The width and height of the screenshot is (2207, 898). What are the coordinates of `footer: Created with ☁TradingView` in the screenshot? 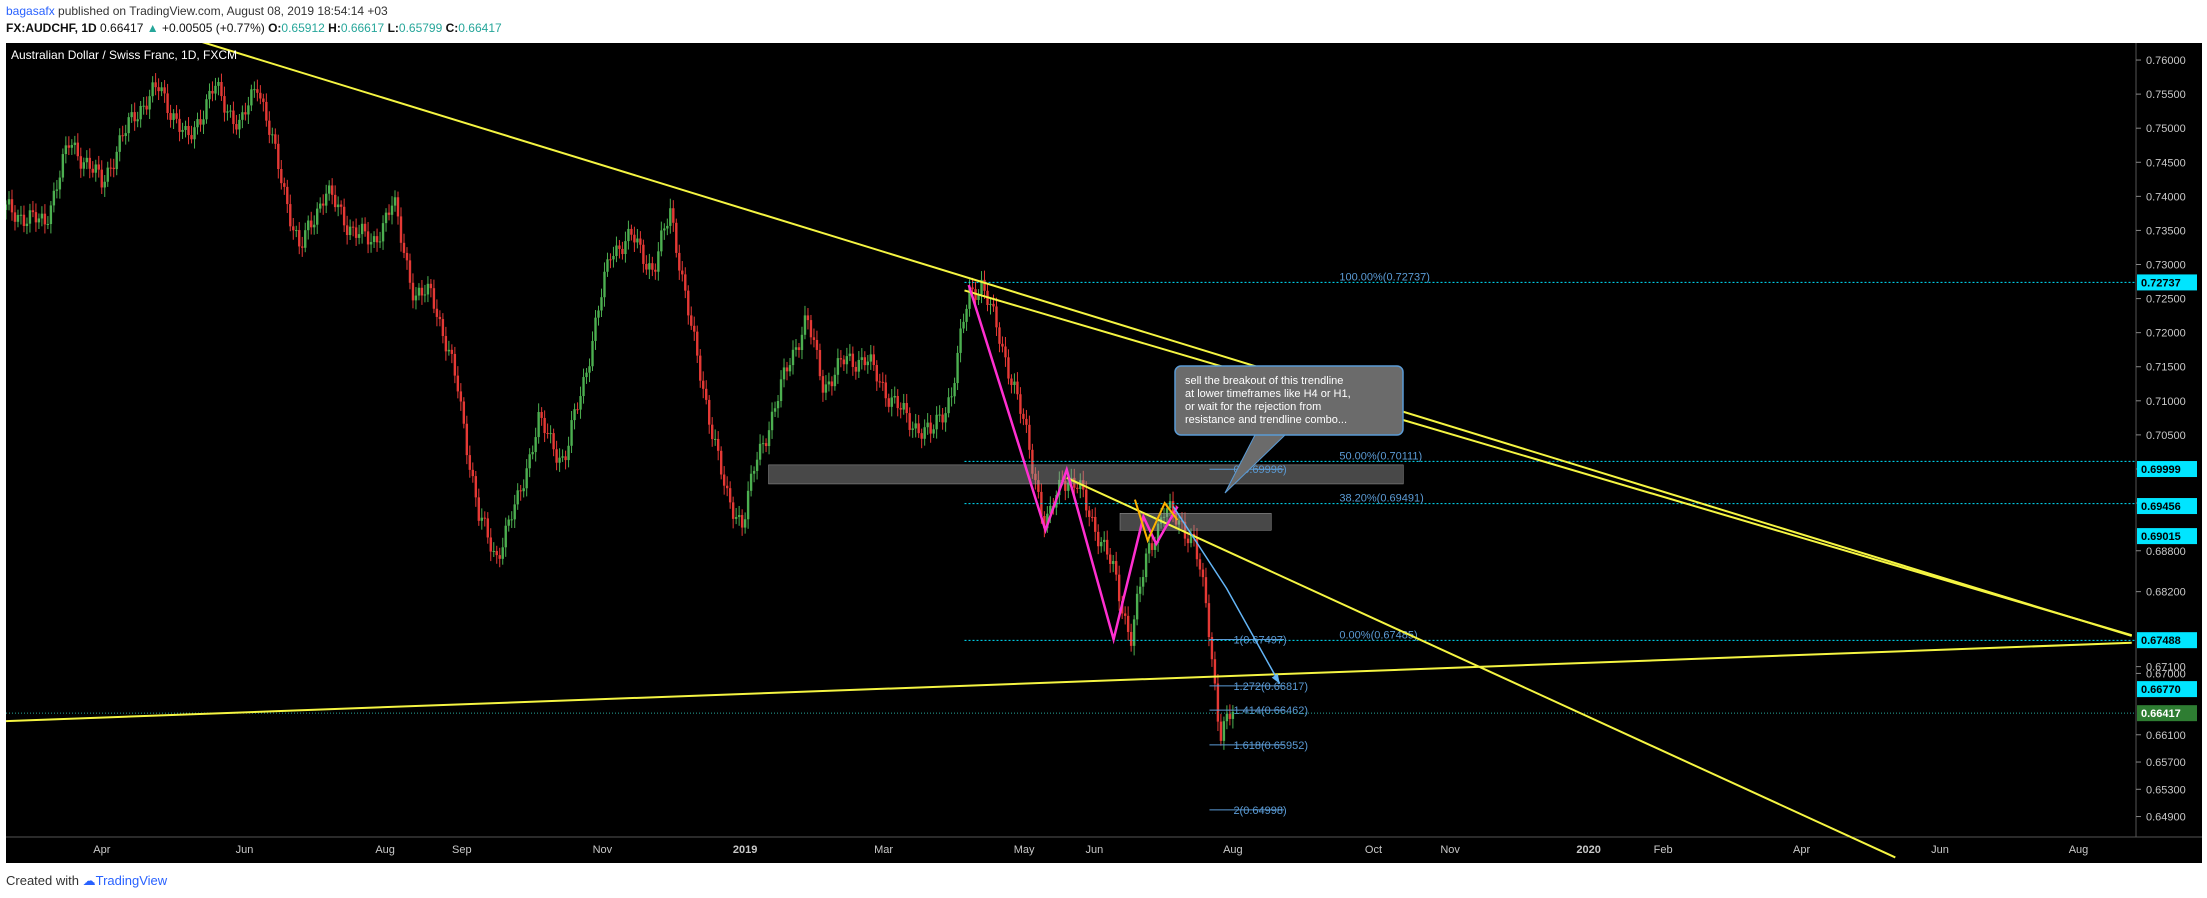 It's located at (86, 881).